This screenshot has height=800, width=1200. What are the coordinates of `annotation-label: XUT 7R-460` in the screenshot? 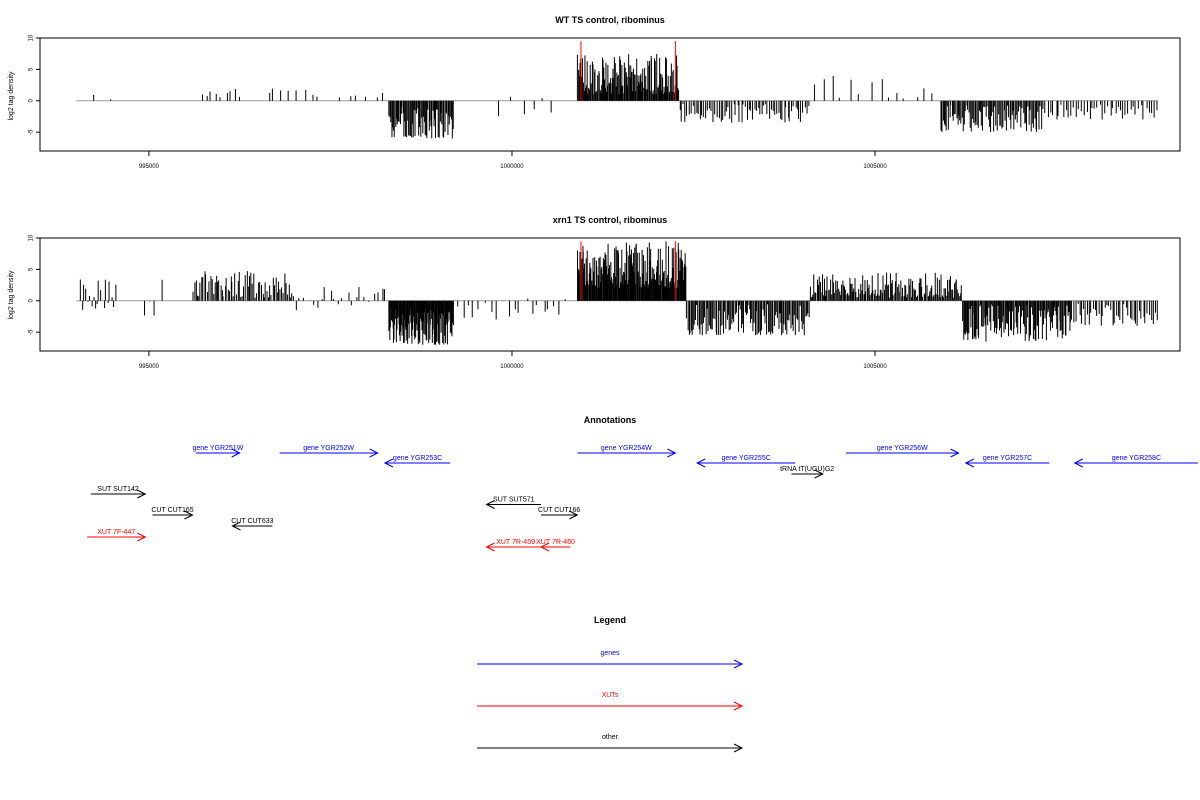 It's located at (555, 542).